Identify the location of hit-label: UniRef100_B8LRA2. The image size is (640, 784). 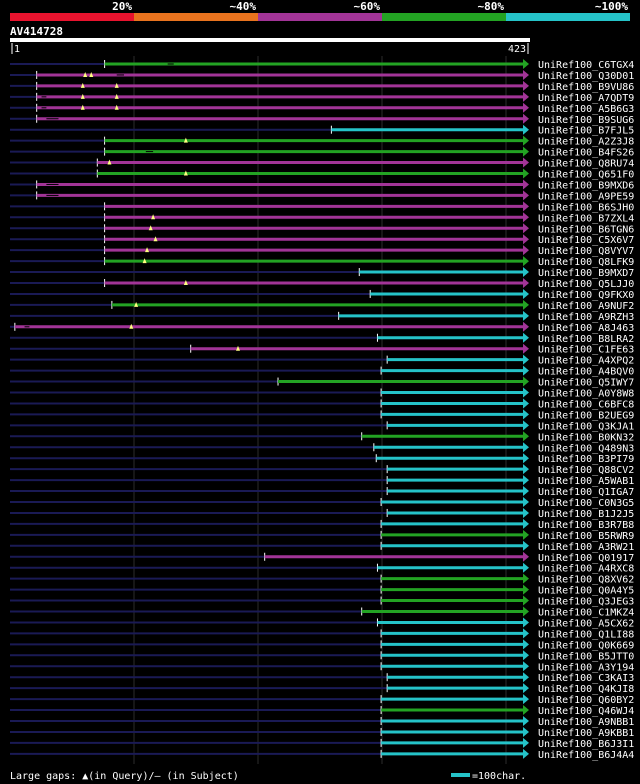
(586, 339).